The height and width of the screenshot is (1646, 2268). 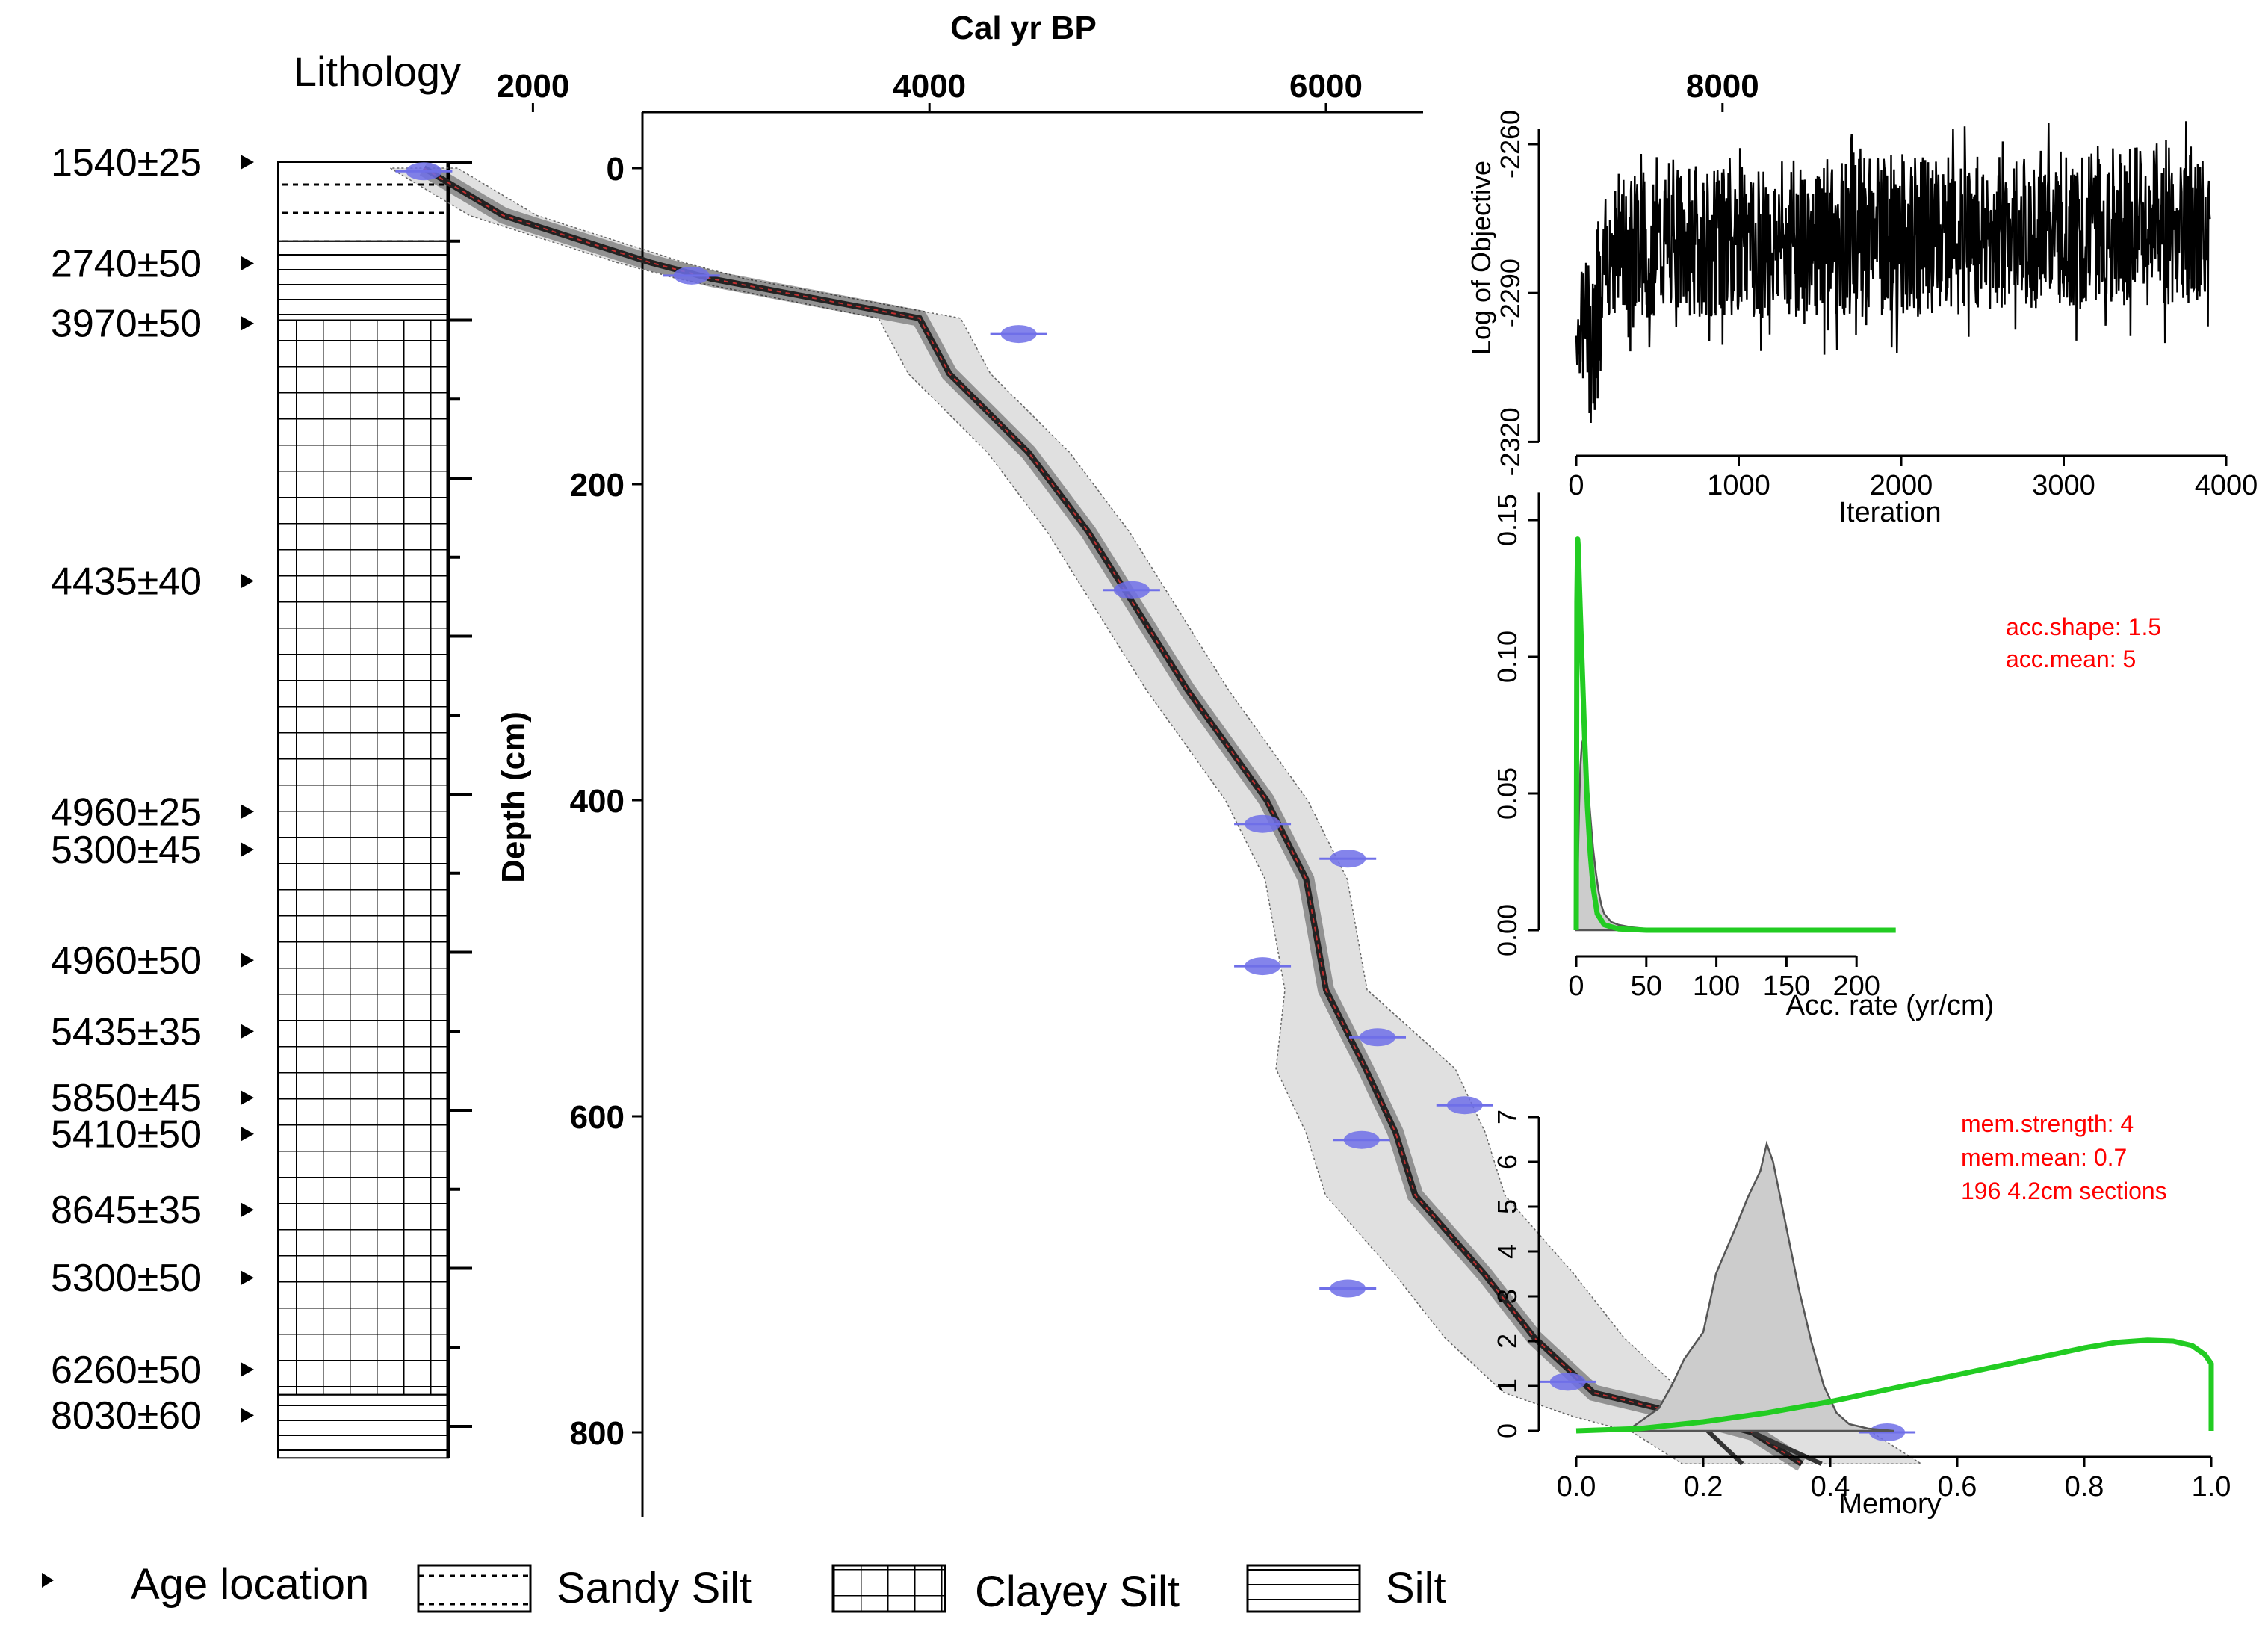 What do you see at coordinates (1507, 520) in the screenshot?
I see `density-y-tick-label: 0.15` at bounding box center [1507, 520].